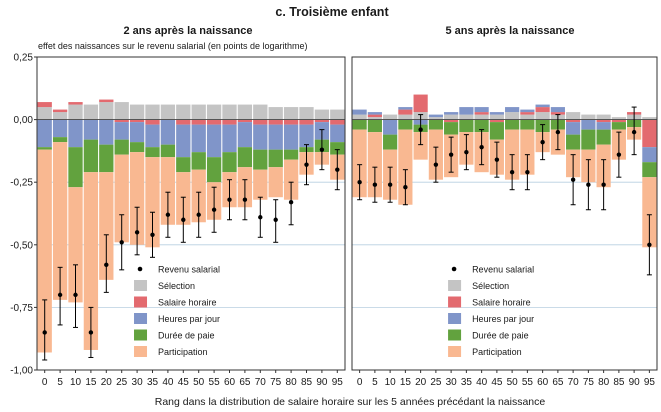 The image size is (661, 412). I want to click on panel-title-left: 2 ans après la naissance, so click(187, 31).